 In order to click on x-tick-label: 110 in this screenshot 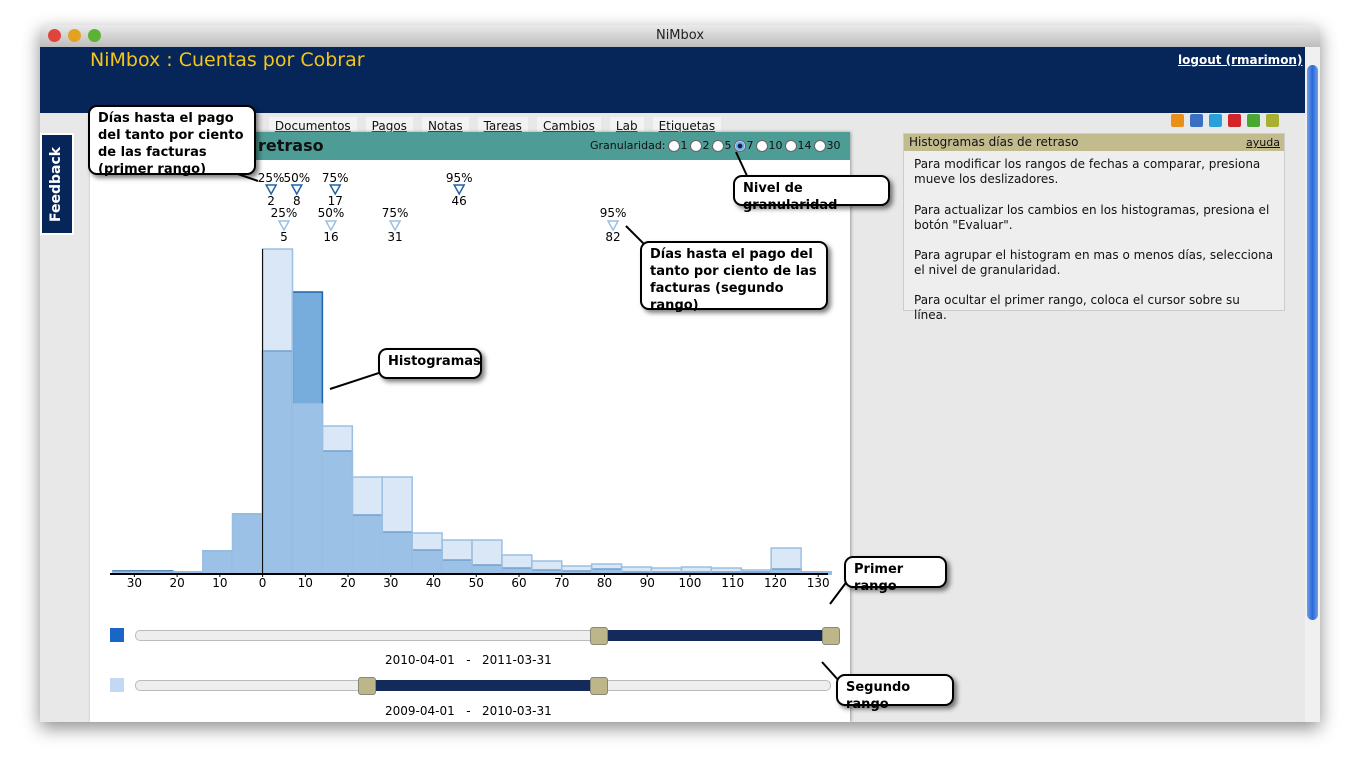, I will do `click(732, 583)`.